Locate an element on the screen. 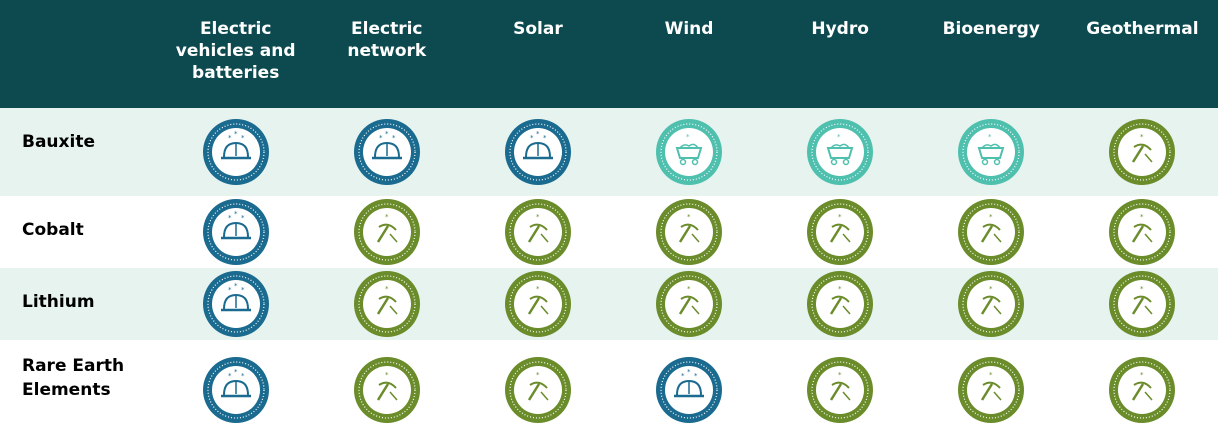  col-header: Solar is located at coordinates (538, 54).